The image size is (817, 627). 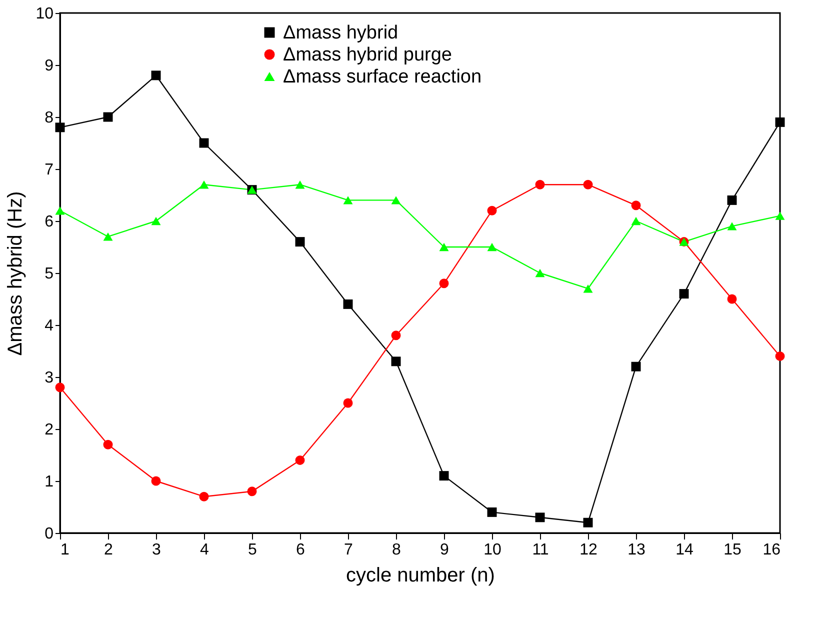 What do you see at coordinates (45, 14) in the screenshot?
I see `y-tick-label: 10` at bounding box center [45, 14].